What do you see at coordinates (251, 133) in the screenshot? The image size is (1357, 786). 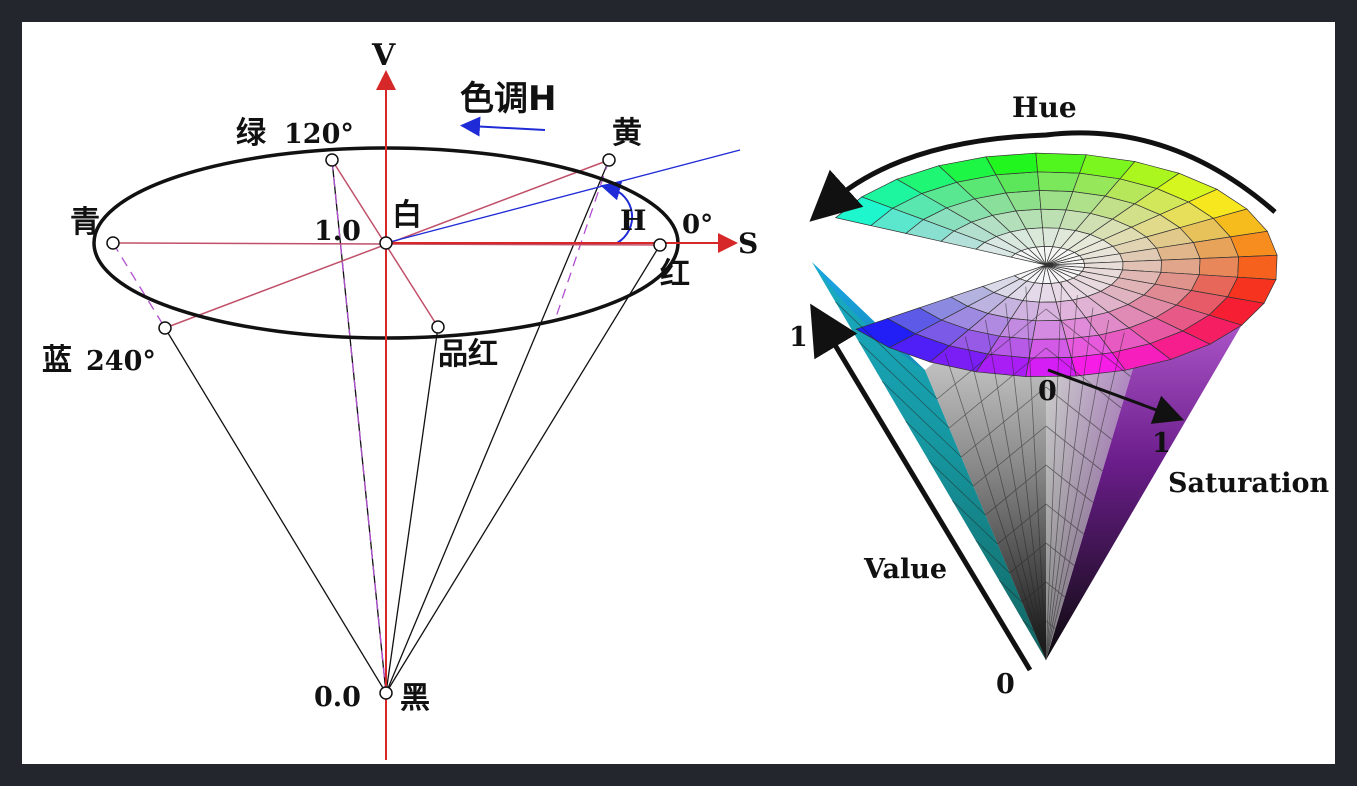 I see `green-label: 绿` at bounding box center [251, 133].